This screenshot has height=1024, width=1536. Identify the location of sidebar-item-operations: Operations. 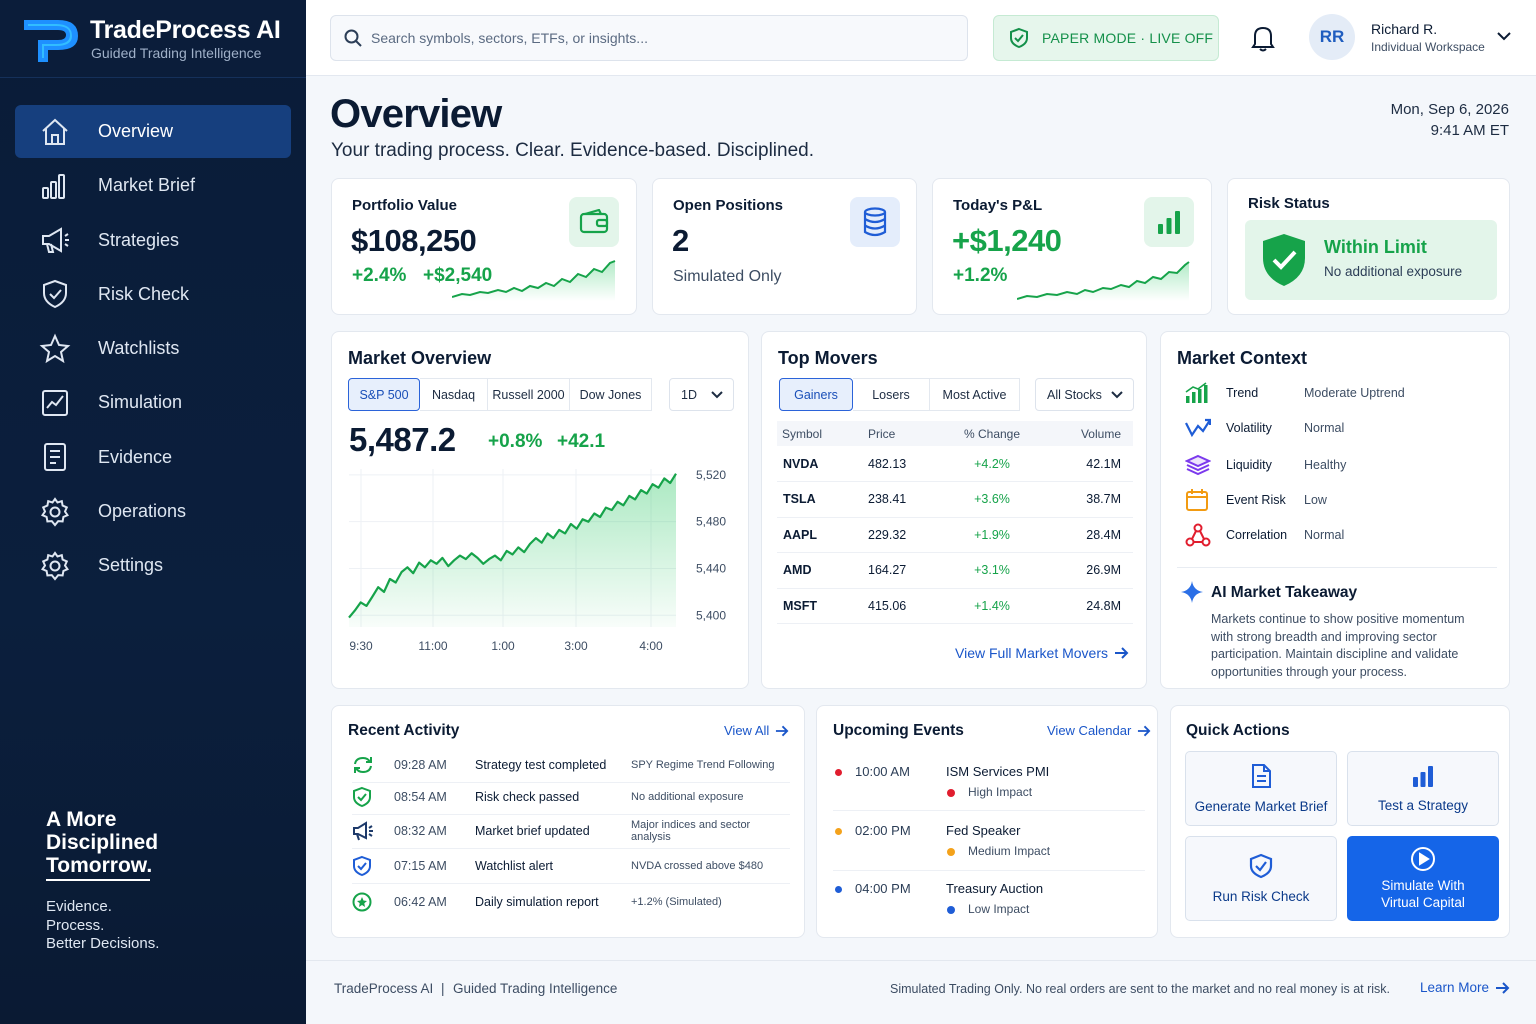
(153, 511).